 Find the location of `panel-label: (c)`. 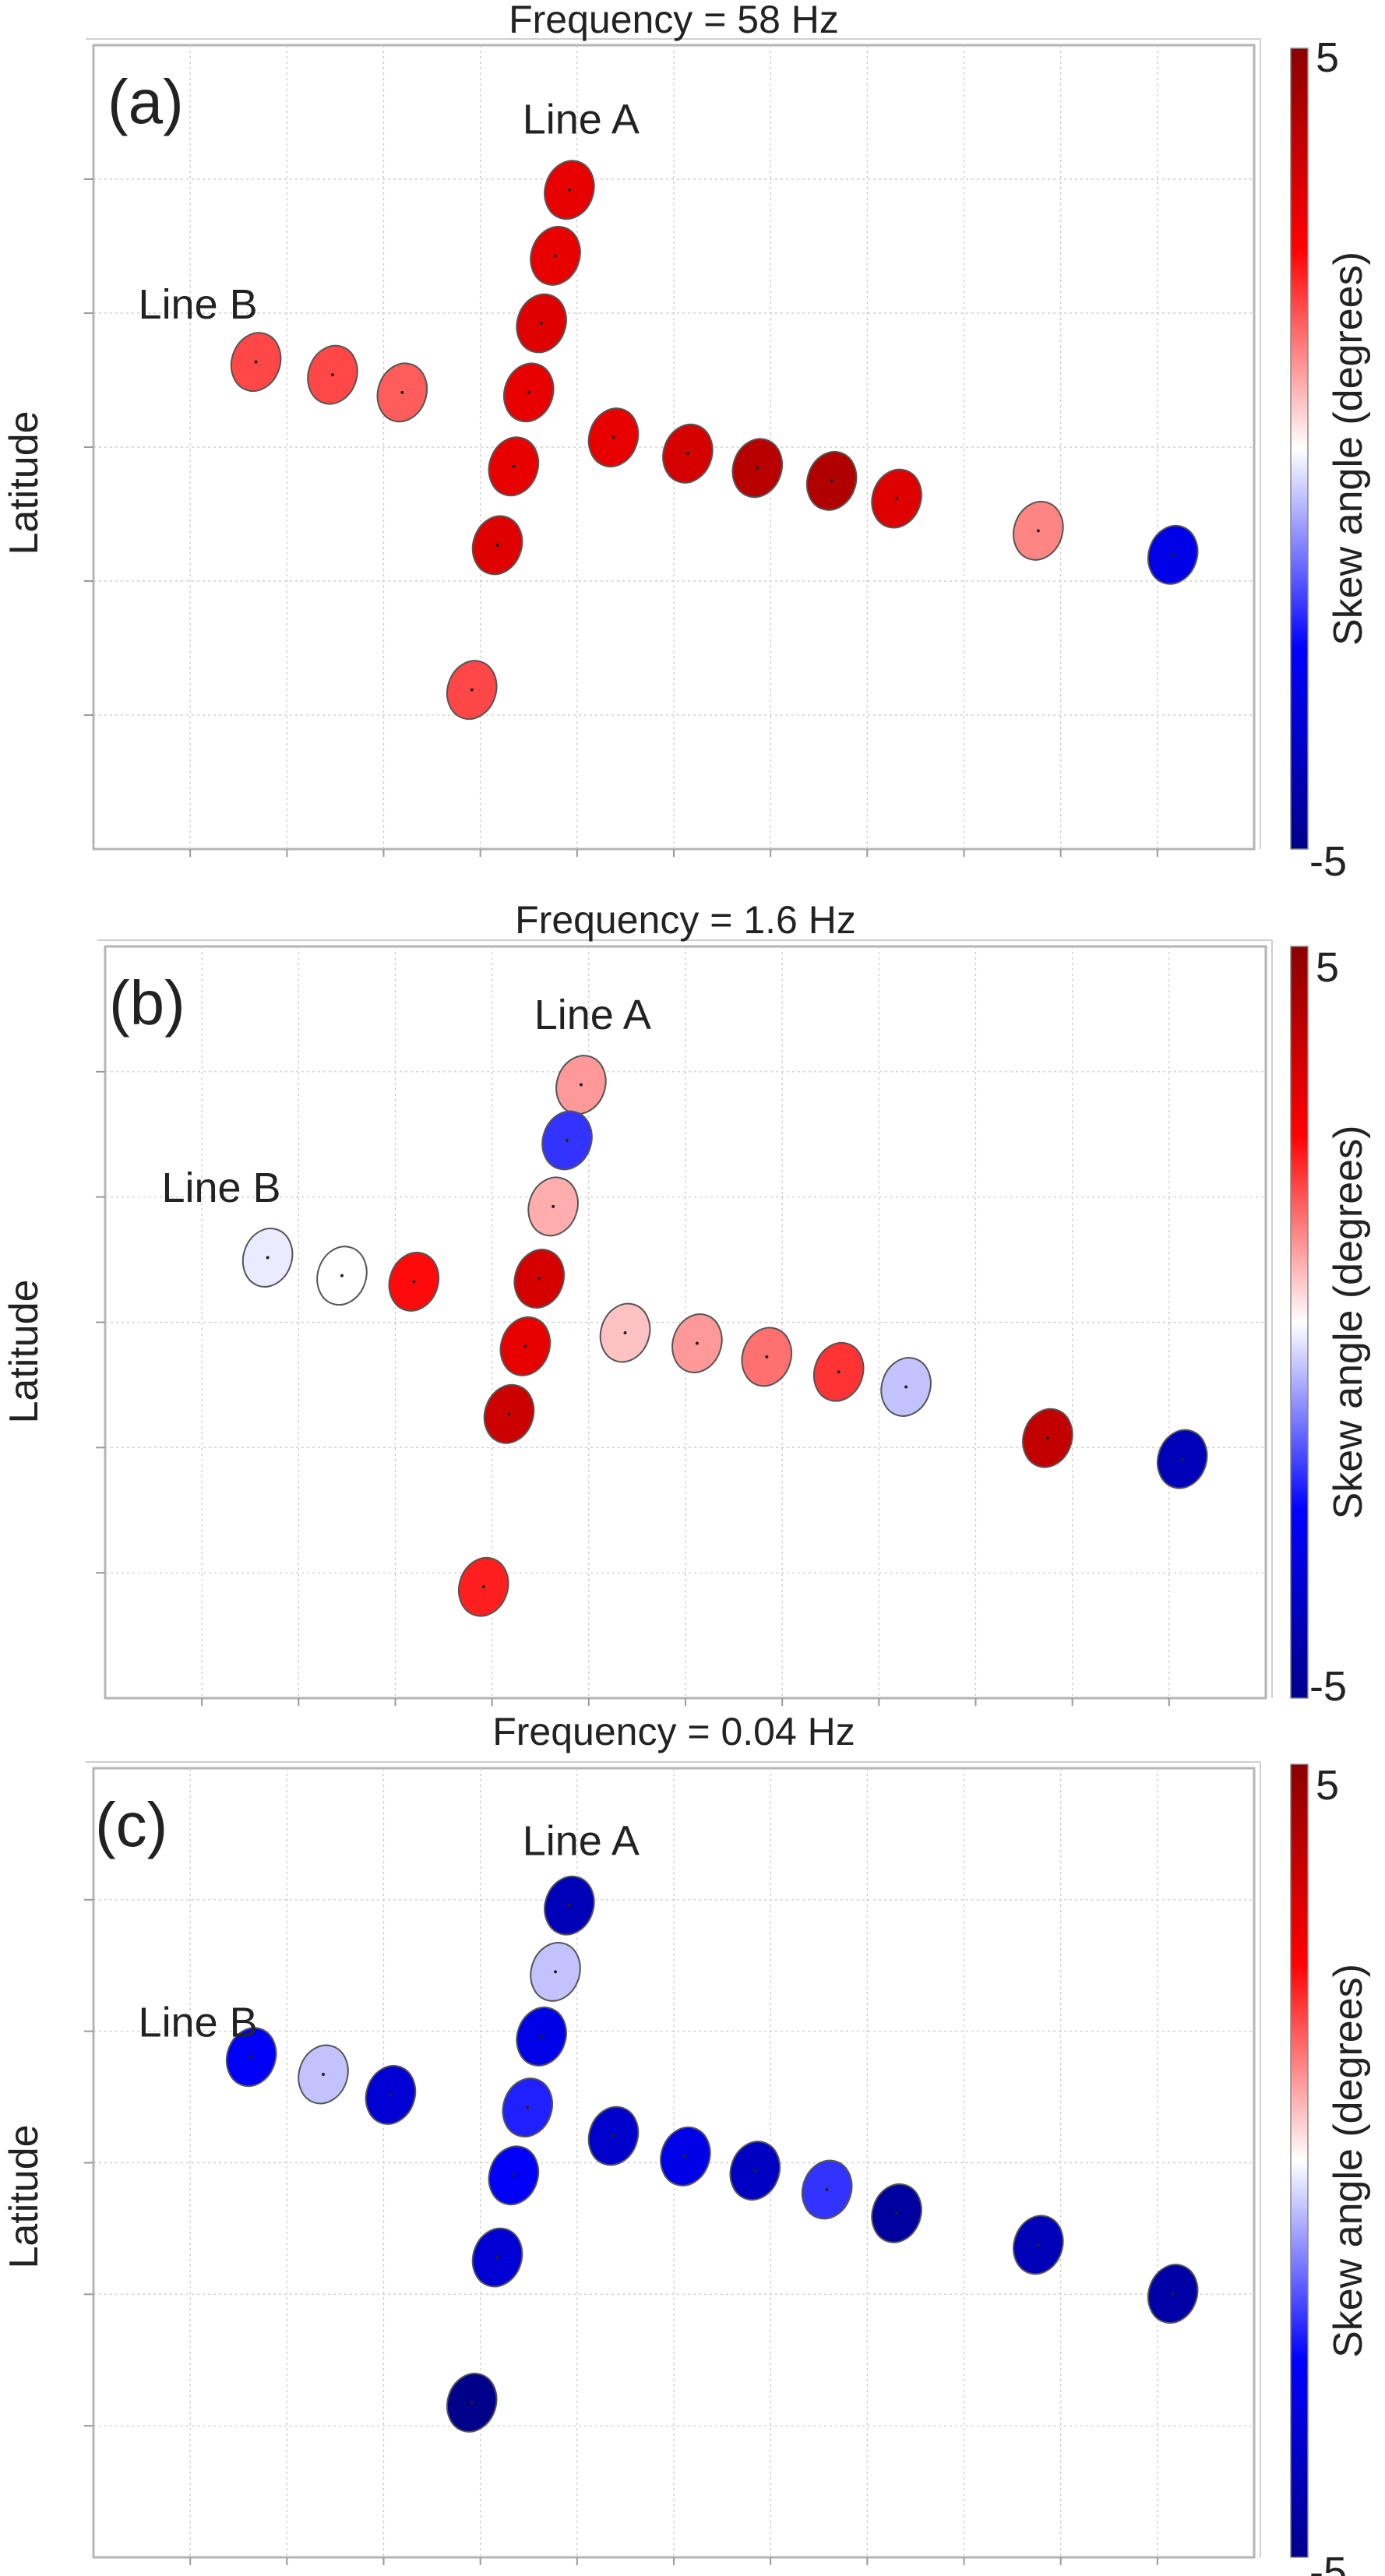

panel-label: (c) is located at coordinates (131, 1825).